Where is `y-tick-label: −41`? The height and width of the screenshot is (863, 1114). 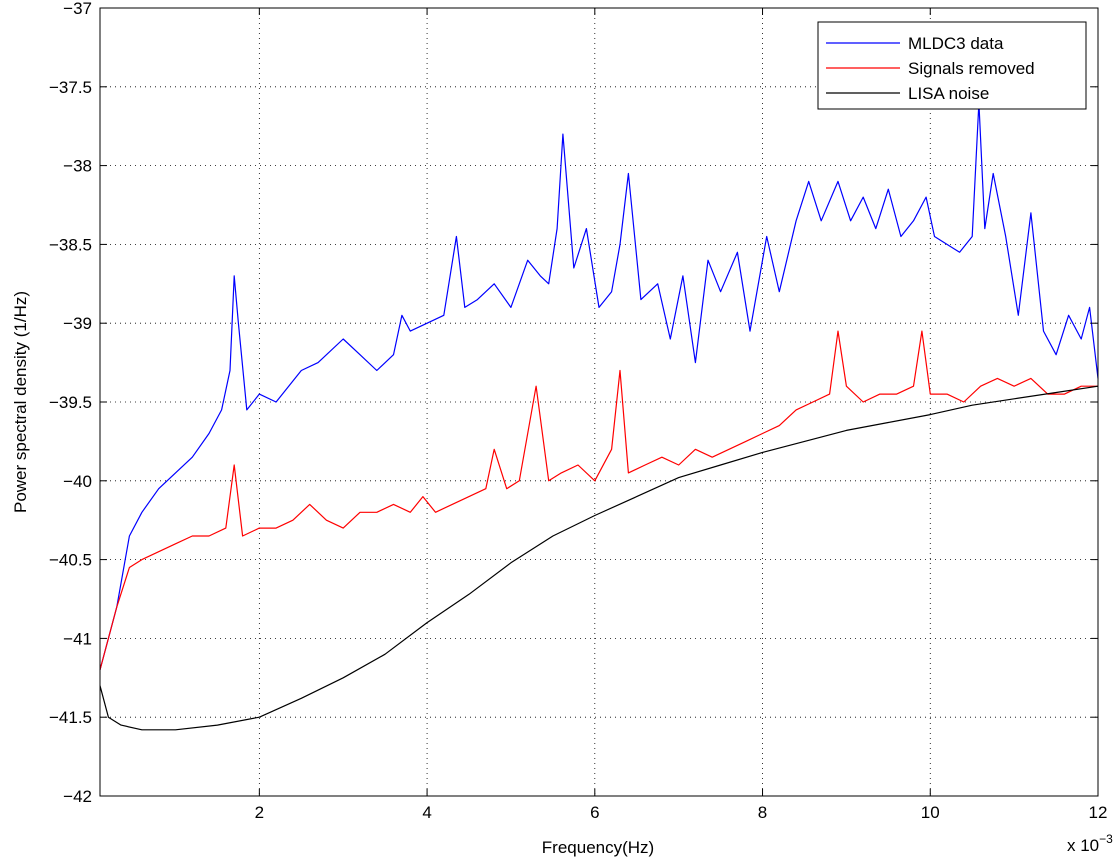 y-tick-label: −41 is located at coordinates (77, 638).